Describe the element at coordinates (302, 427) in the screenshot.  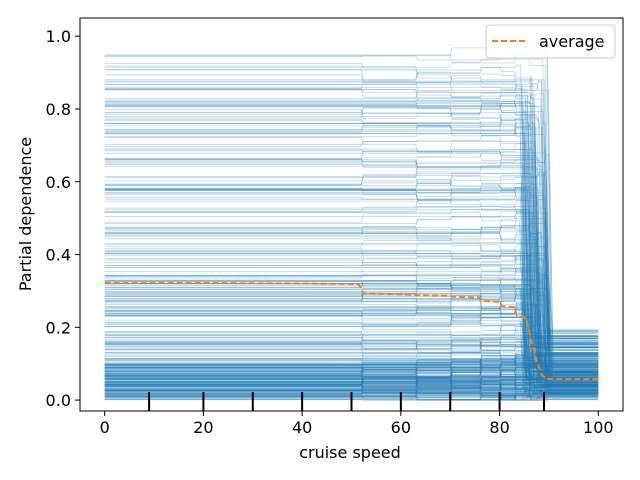
I see `x-tick-label: 40` at that location.